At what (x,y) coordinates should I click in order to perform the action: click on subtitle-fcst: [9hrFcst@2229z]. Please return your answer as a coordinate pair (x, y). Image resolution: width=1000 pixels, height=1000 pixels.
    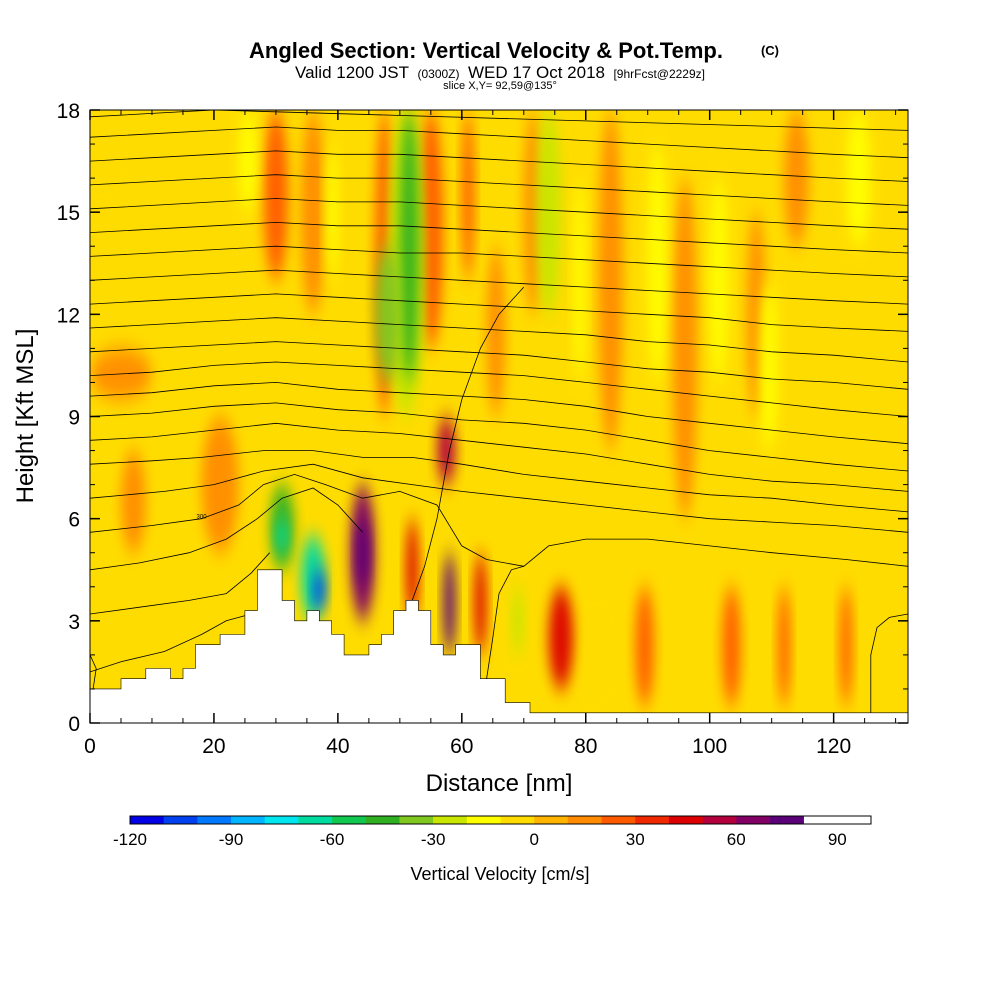
    Looking at the image, I should click on (659, 74).